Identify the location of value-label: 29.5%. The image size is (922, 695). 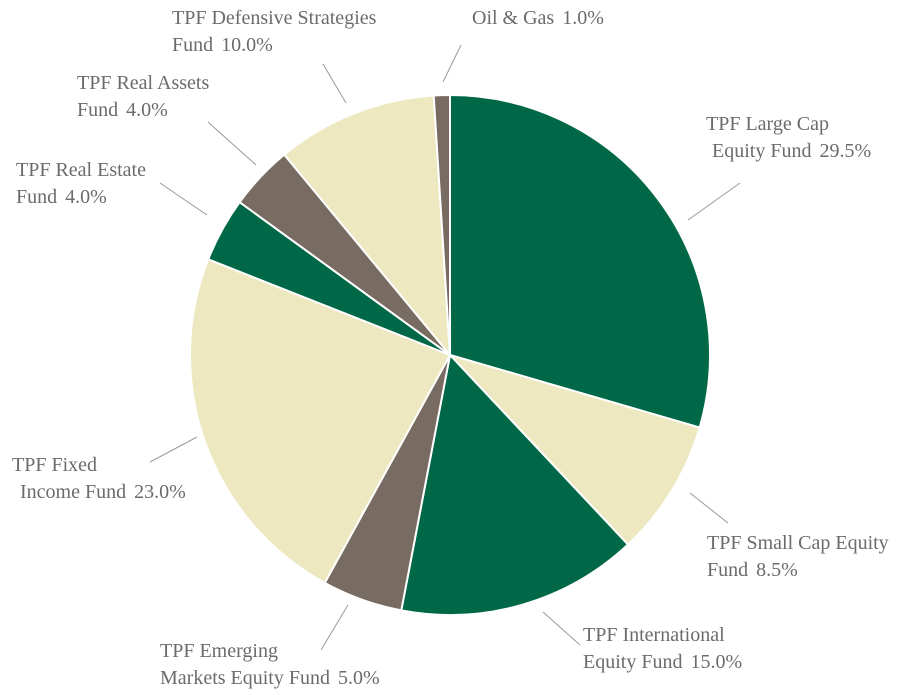
(845, 151).